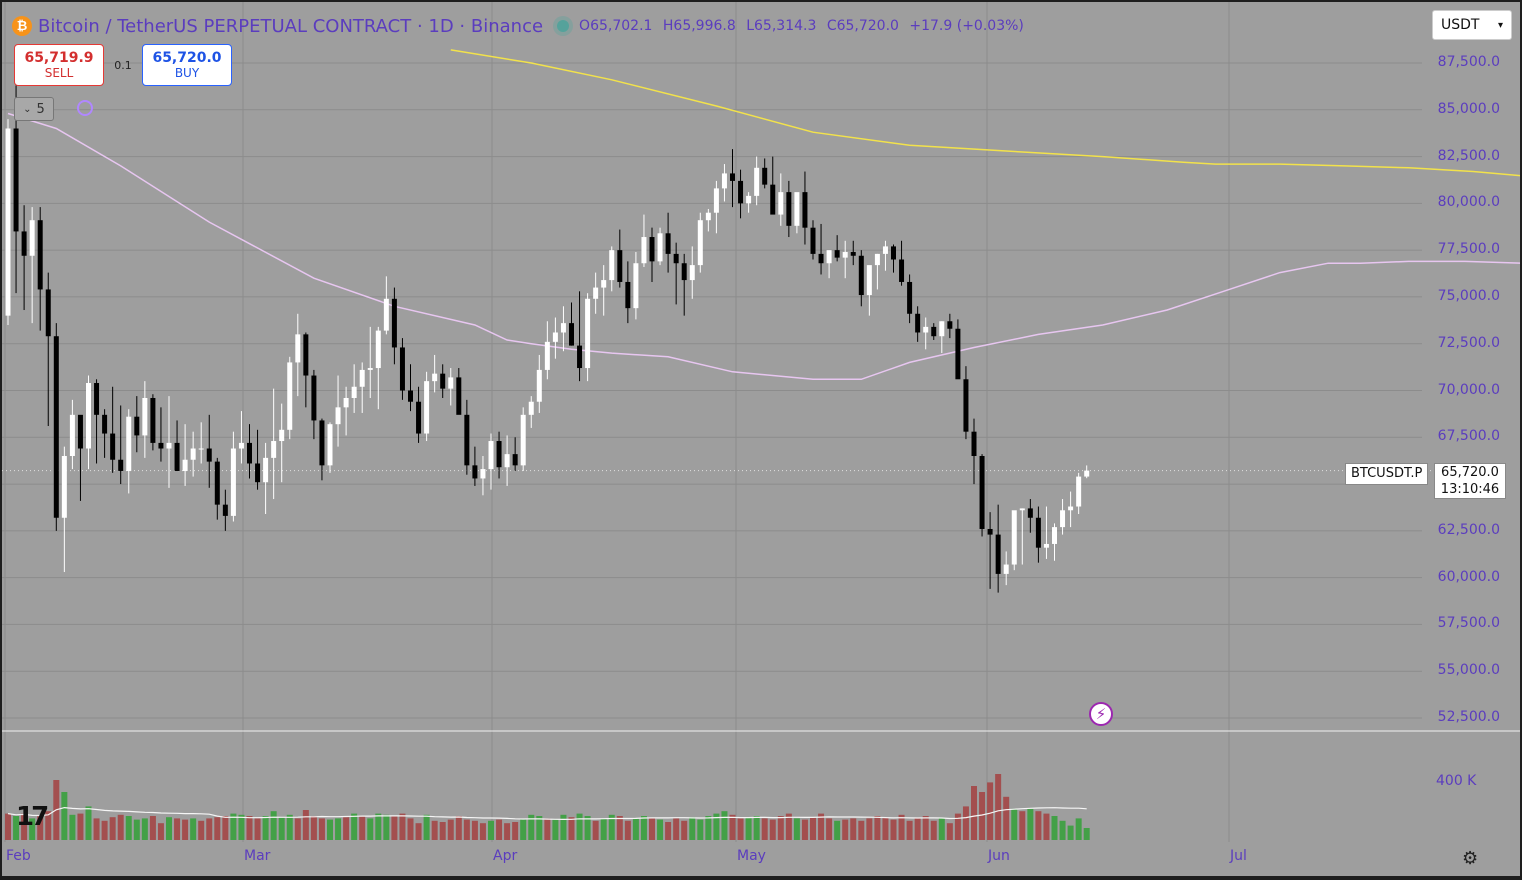 The image size is (1522, 880). I want to click on tradingview-logo: 17, so click(32, 817).